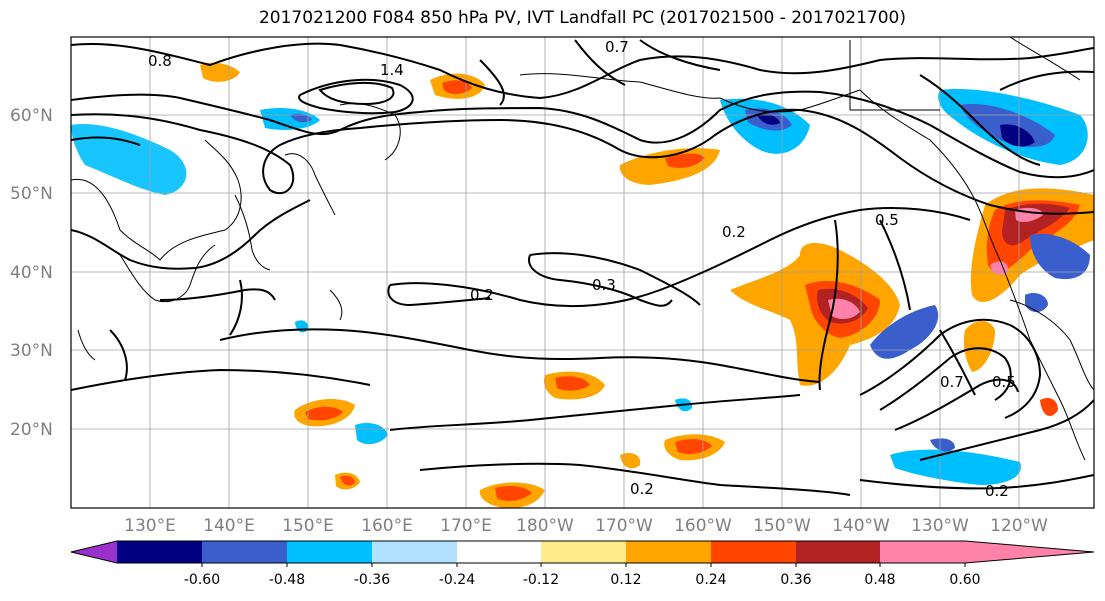 The height and width of the screenshot is (601, 1105). I want to click on lon-label: 150°W, so click(782, 526).